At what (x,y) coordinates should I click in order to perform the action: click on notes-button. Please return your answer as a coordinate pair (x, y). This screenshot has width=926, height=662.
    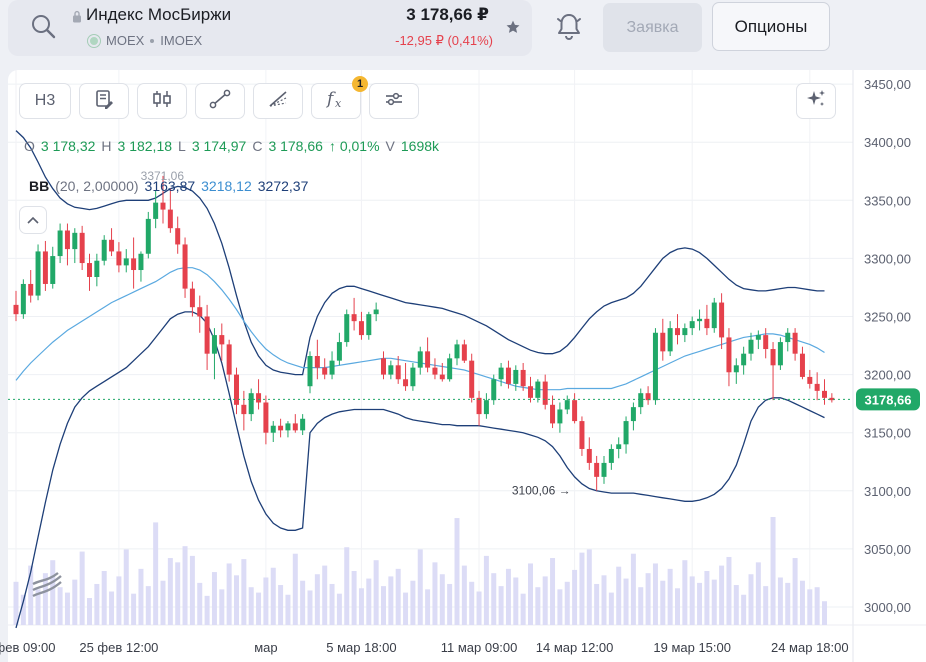
    Looking at the image, I should click on (104, 101).